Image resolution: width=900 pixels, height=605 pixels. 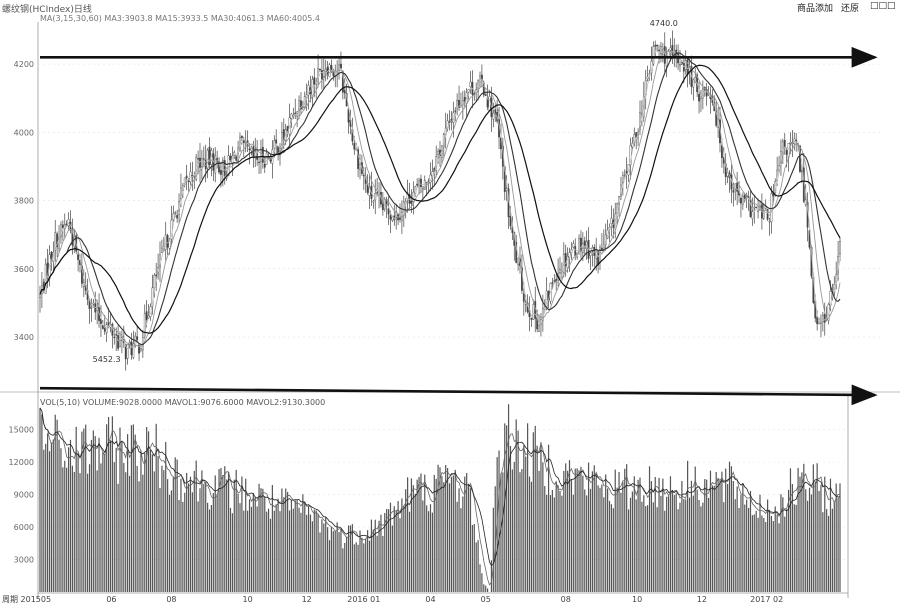 What do you see at coordinates (815, 9) in the screenshot?
I see `add-commodity-button: 商品添加` at bounding box center [815, 9].